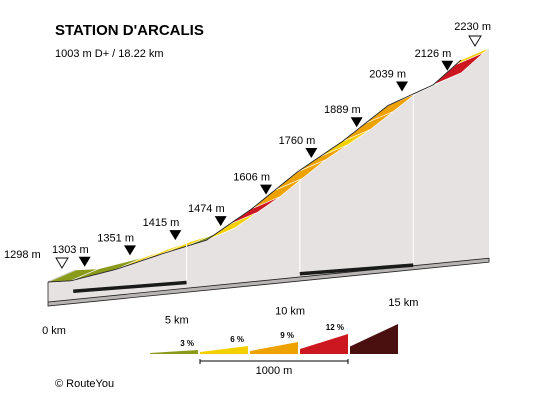  Describe the element at coordinates (387, 74) in the screenshot. I see `waypoint-elevation-label: 2039 m` at that location.